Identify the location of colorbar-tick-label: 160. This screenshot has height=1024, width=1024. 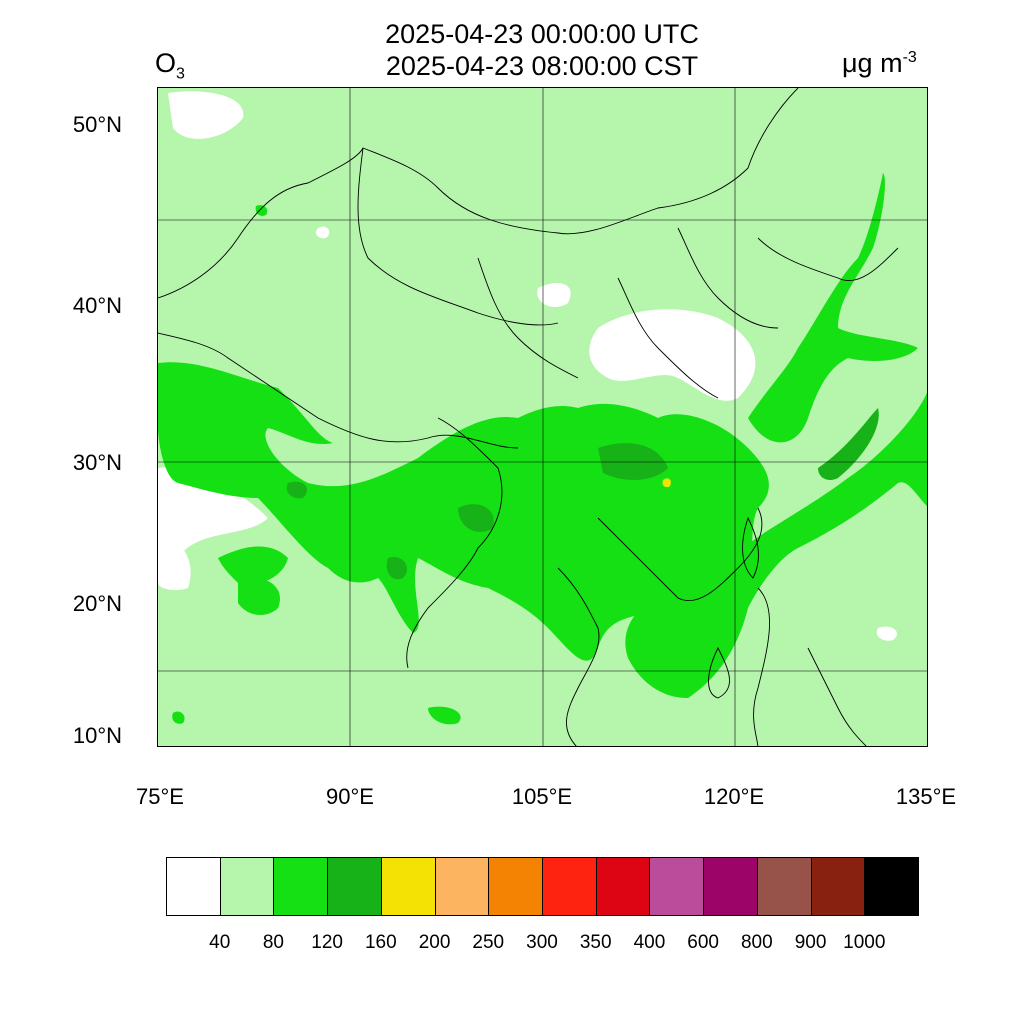
(380, 942).